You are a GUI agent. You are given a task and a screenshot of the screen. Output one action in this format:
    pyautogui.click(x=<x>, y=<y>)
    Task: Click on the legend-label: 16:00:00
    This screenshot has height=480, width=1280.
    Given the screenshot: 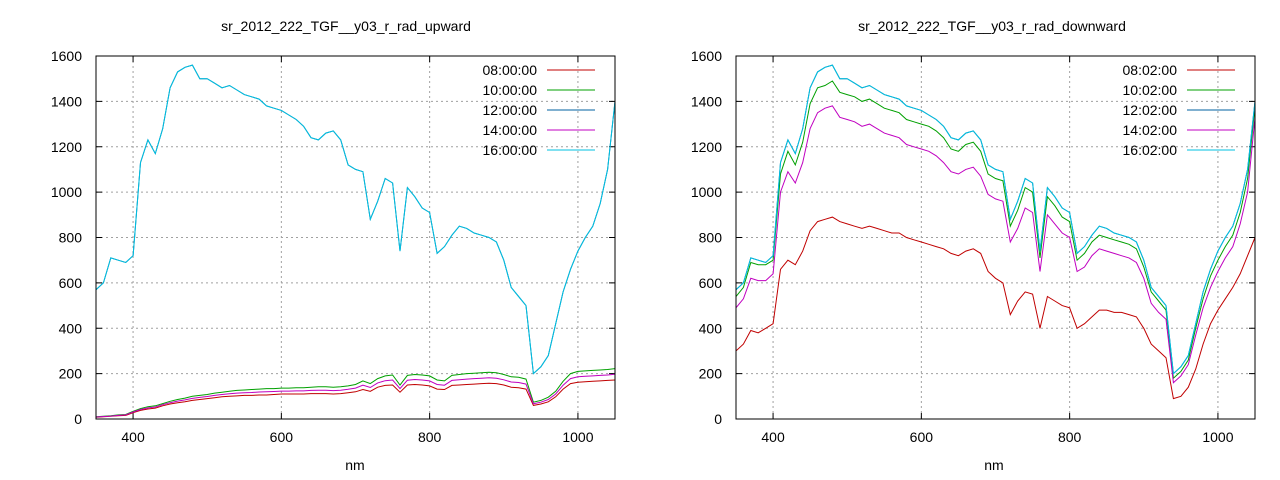 What is the action you would take?
    pyautogui.click(x=510, y=150)
    